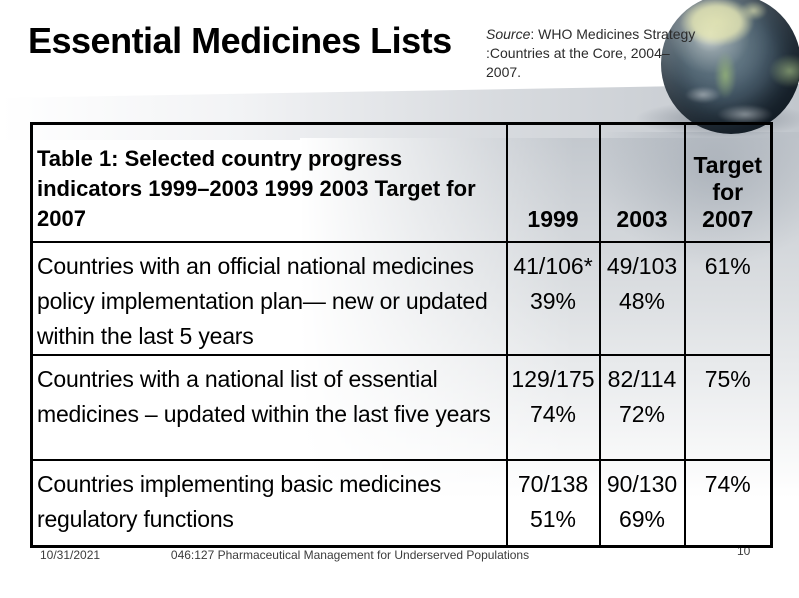 The image size is (799, 598). I want to click on target-2007-value: 74%, so click(727, 483).